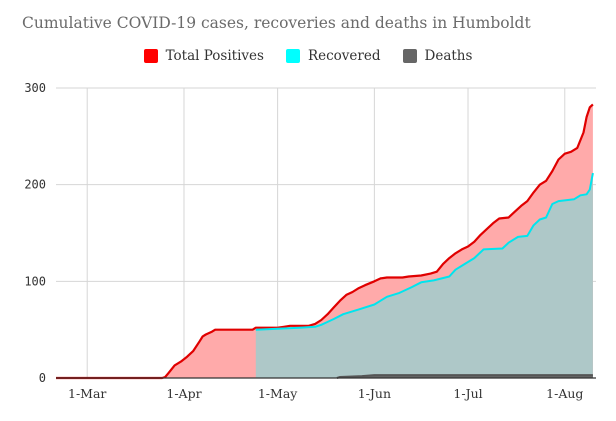 This screenshot has height=421, width=616. Describe the element at coordinates (35, 88) in the screenshot. I see `y-tick-label-300: 300` at that location.